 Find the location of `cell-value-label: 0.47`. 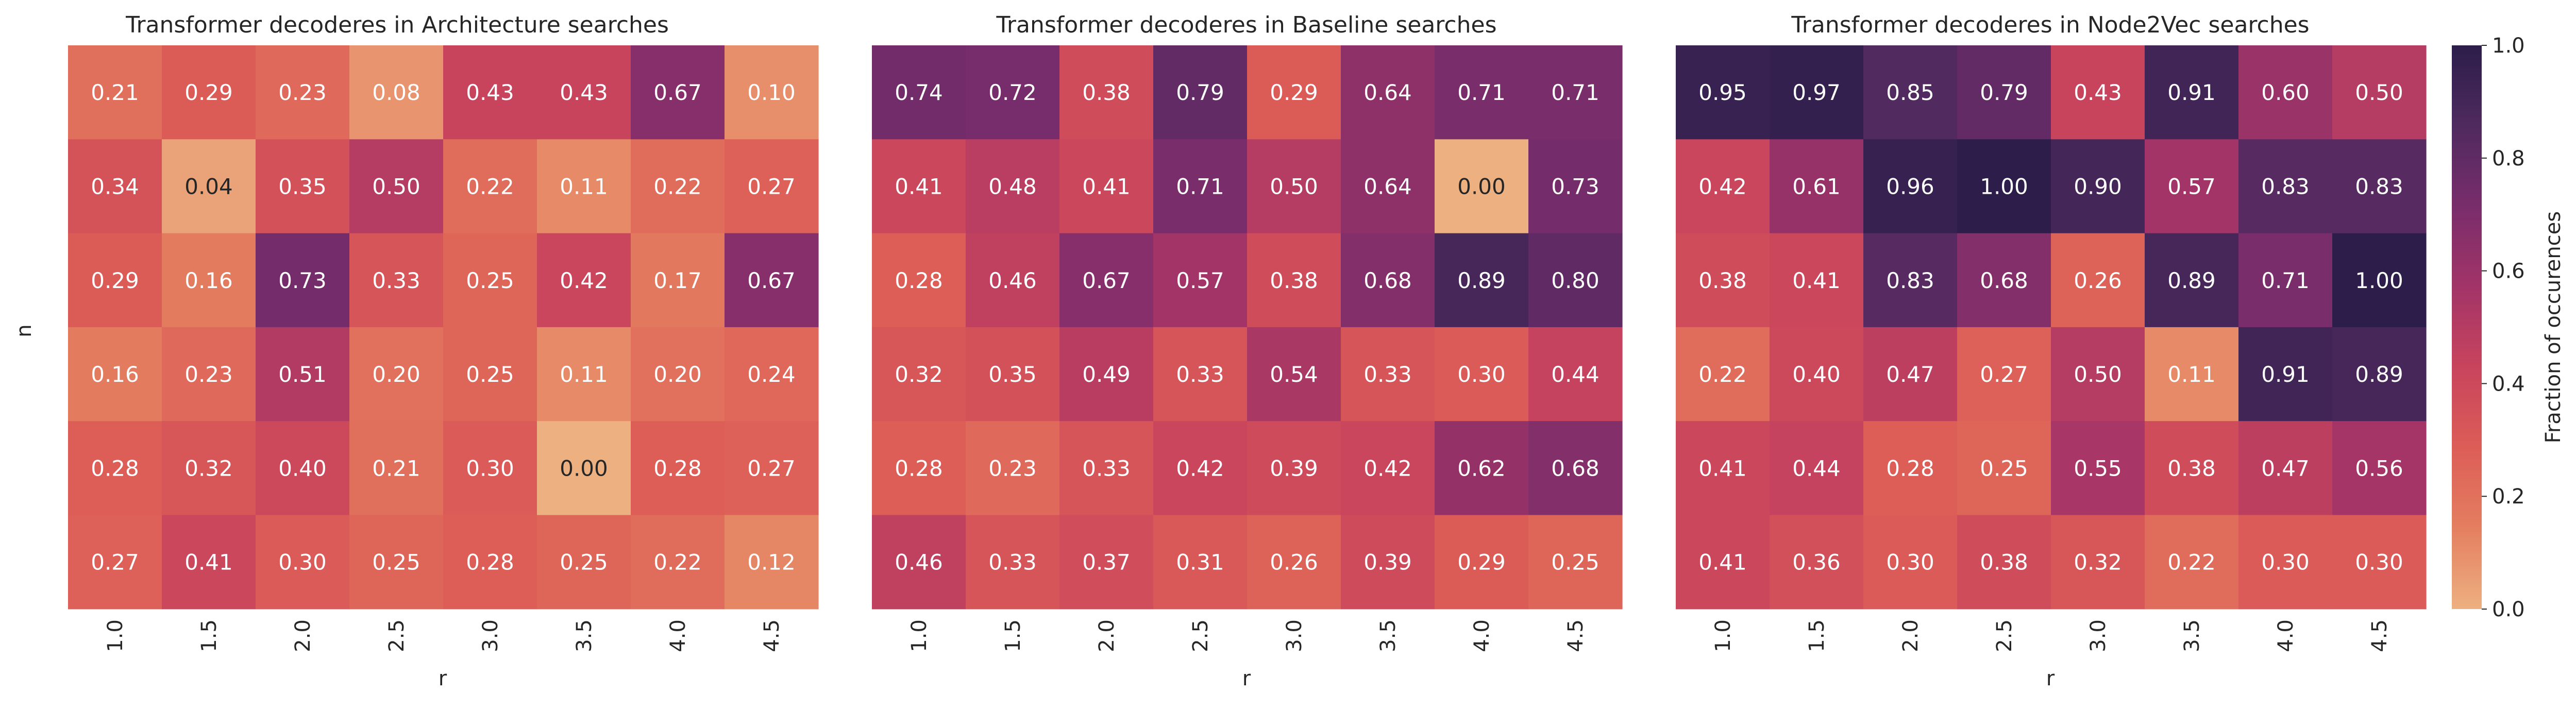

cell-value-label: 0.47 is located at coordinates (2285, 468).